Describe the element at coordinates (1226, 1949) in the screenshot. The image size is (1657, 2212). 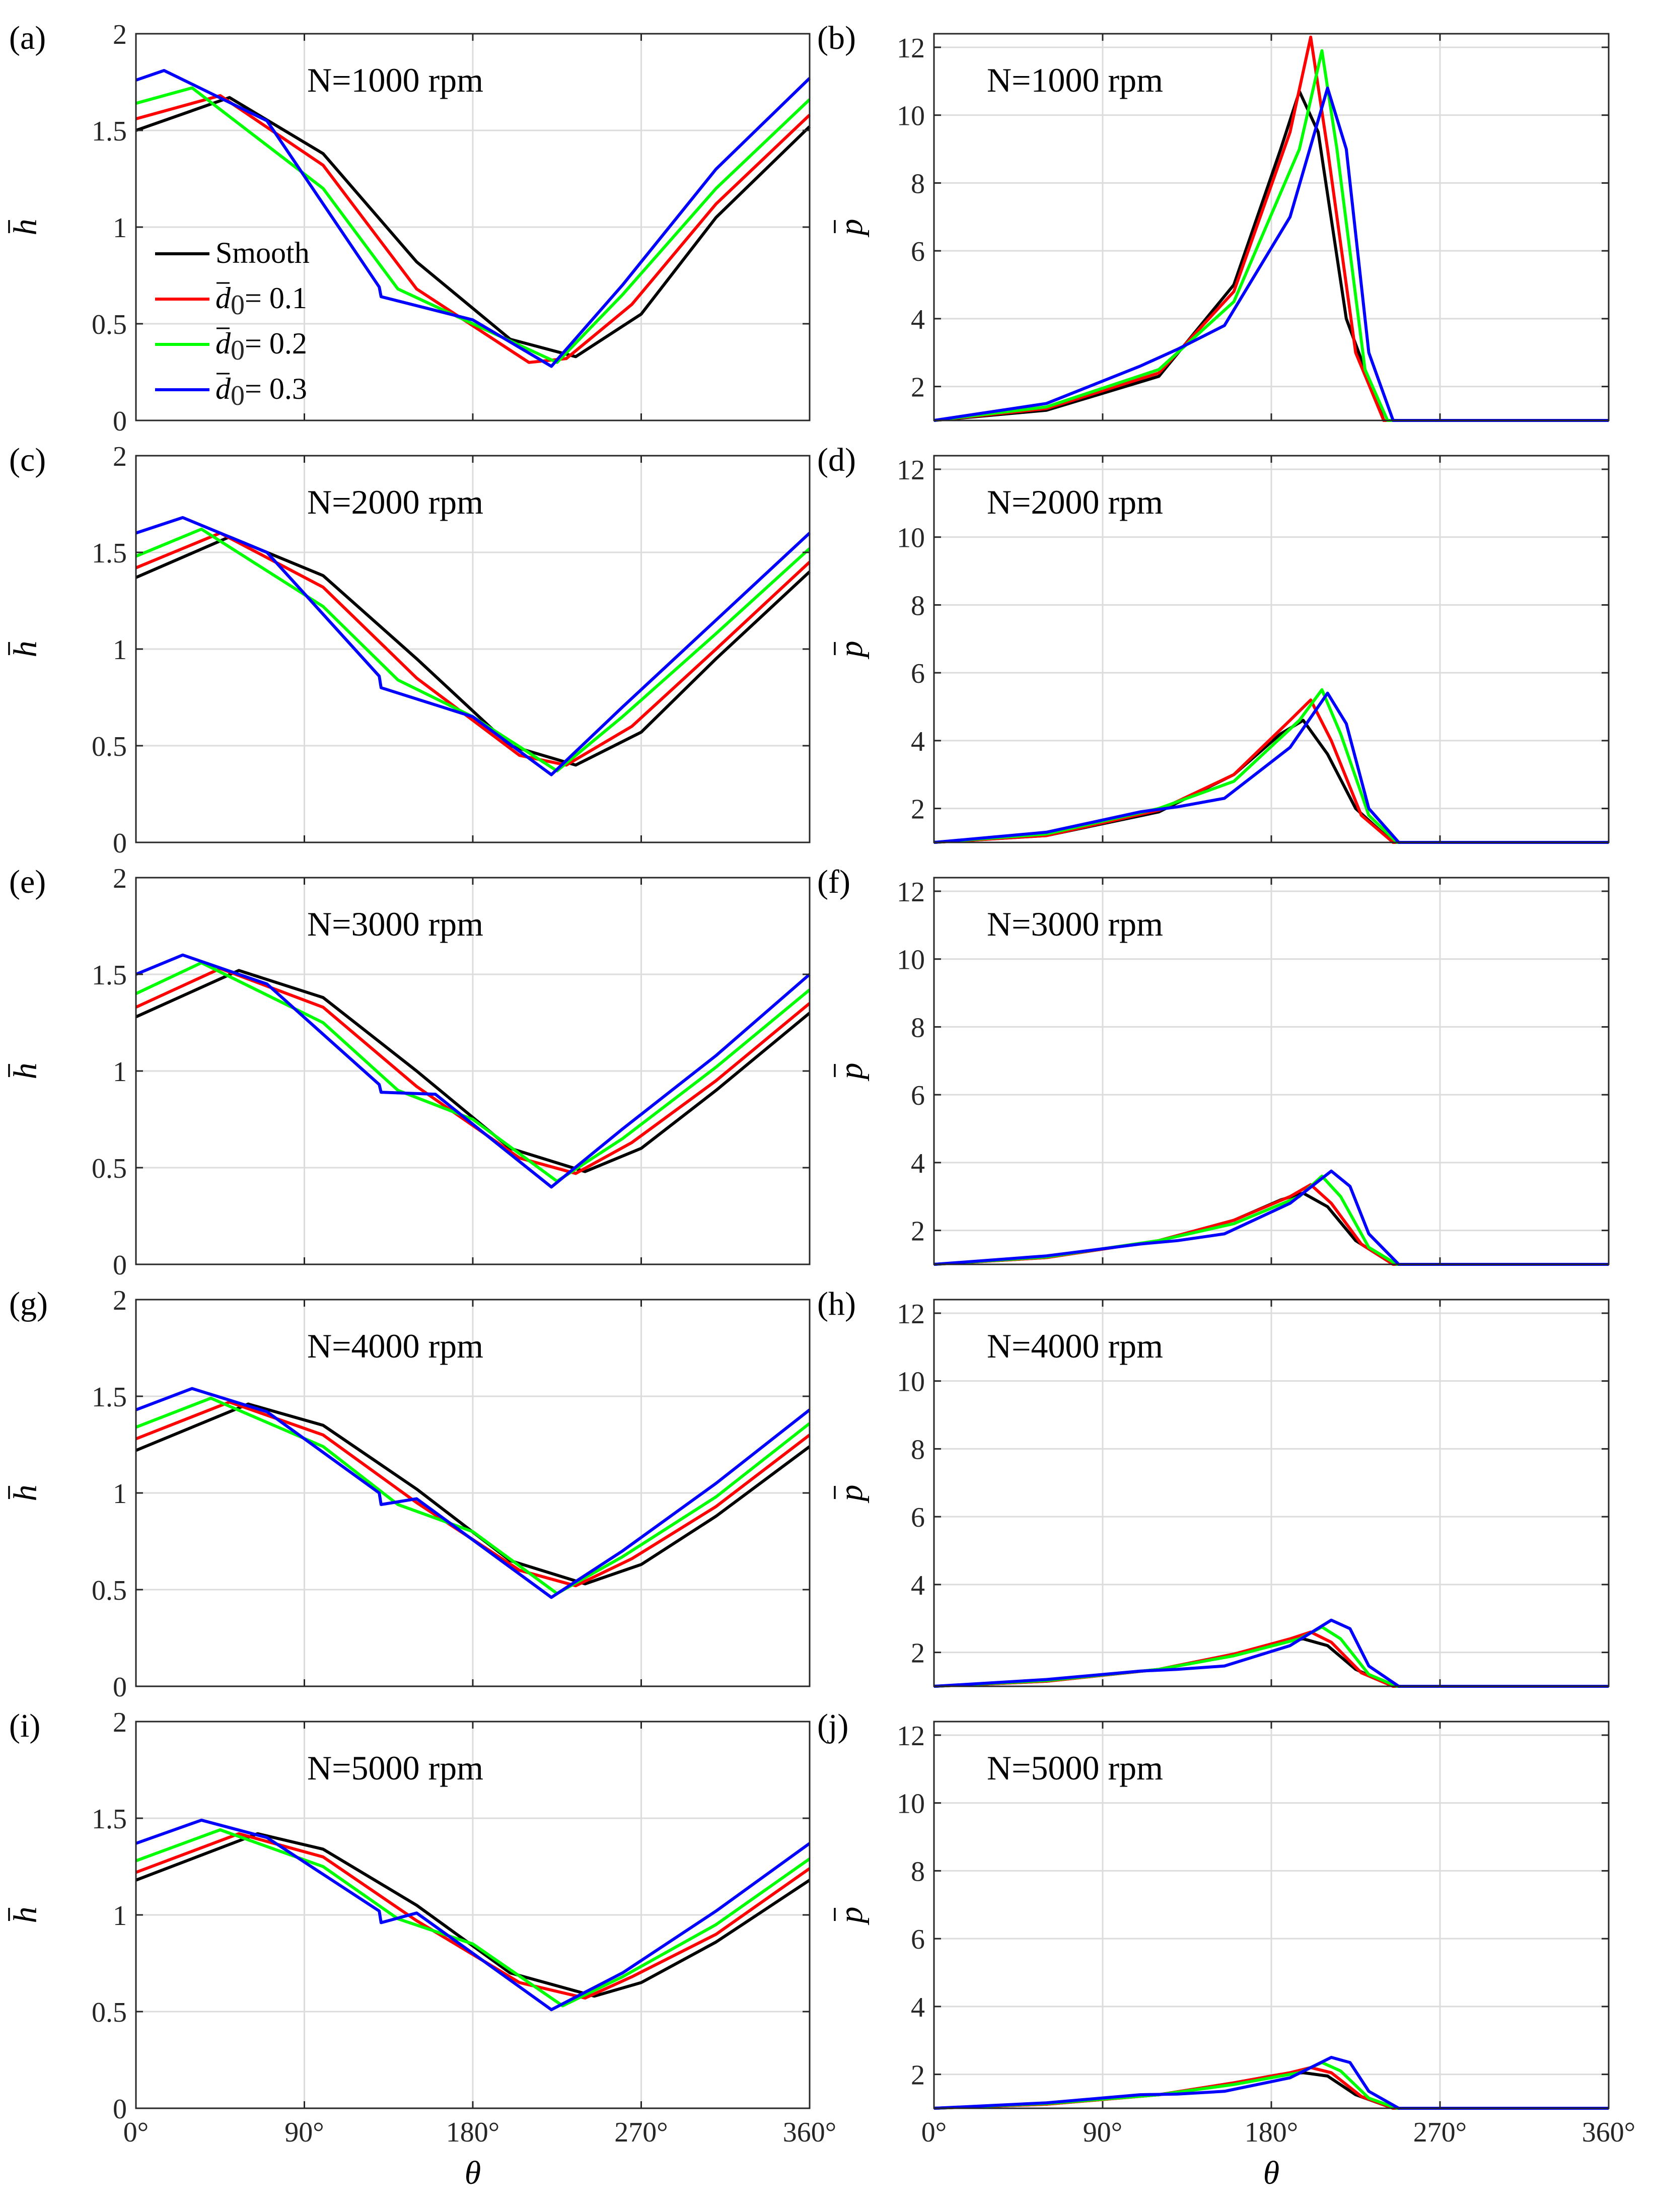
I see `panel-j: 0° 90° 180° 270° 360° 2 4 6 8 10 12 p θ (j) N=5000 rpm` at that location.